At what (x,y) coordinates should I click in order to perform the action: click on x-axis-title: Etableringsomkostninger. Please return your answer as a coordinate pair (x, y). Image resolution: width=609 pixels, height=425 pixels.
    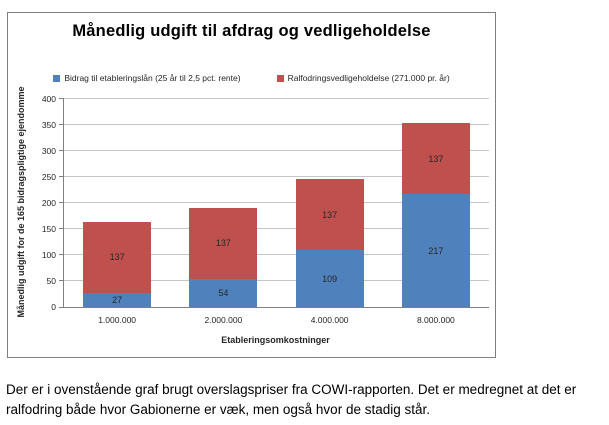
    Looking at the image, I should click on (275, 340).